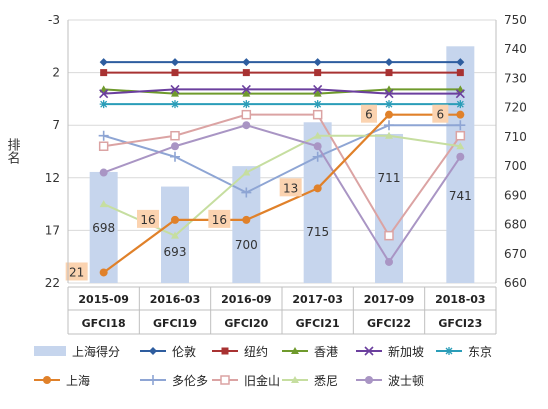 This screenshot has height=409, width=548. I want to click on left-tick-label: -3, so click(54, 20).